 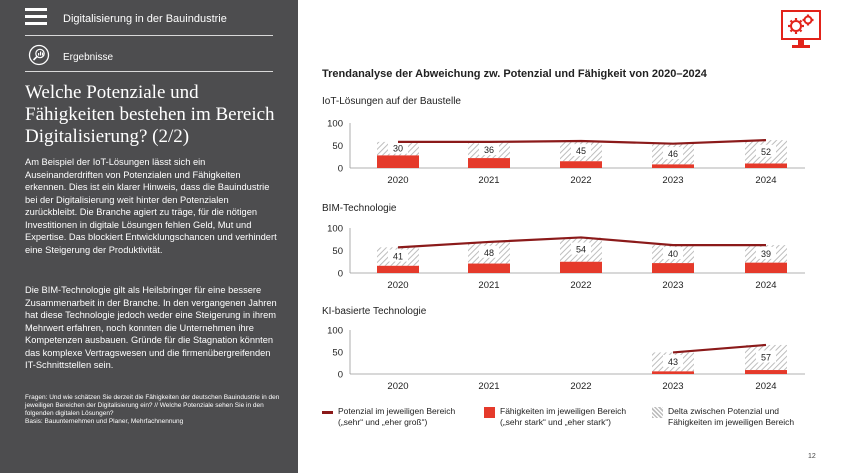 What do you see at coordinates (383, 422) in the screenshot?
I see `legend-potential-sublabel: („sehr“ und „eher groß“)` at bounding box center [383, 422].